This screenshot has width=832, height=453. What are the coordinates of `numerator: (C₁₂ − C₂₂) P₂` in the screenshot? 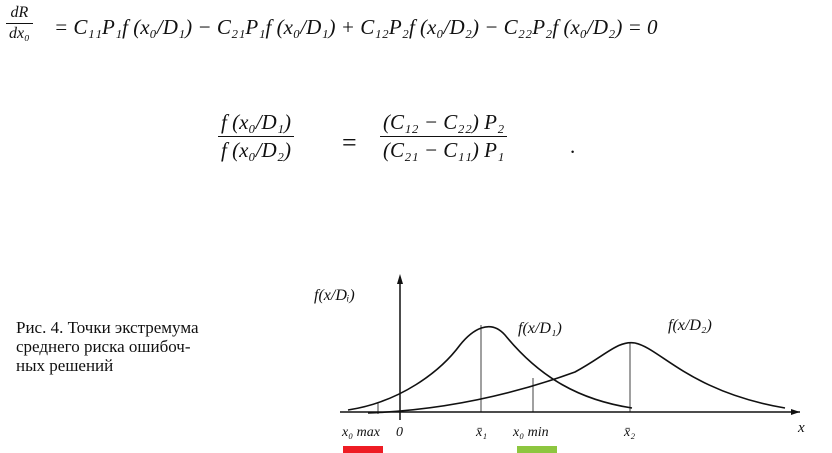 It's located at (444, 123).